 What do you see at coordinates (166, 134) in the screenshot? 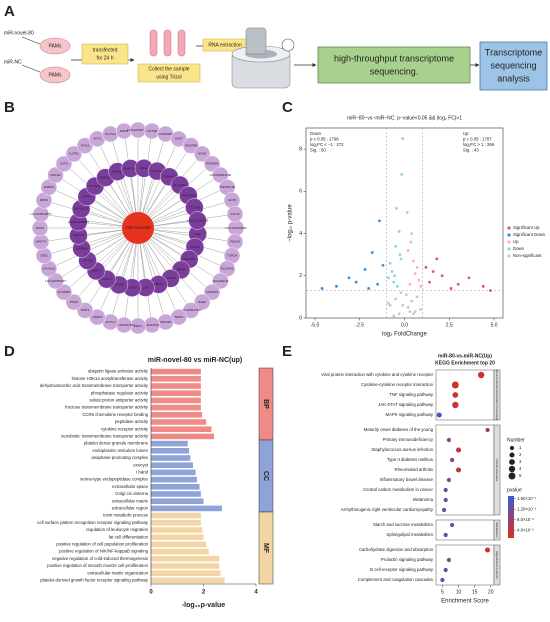
I see `node-label: CCDC88C` at bounding box center [166, 134].